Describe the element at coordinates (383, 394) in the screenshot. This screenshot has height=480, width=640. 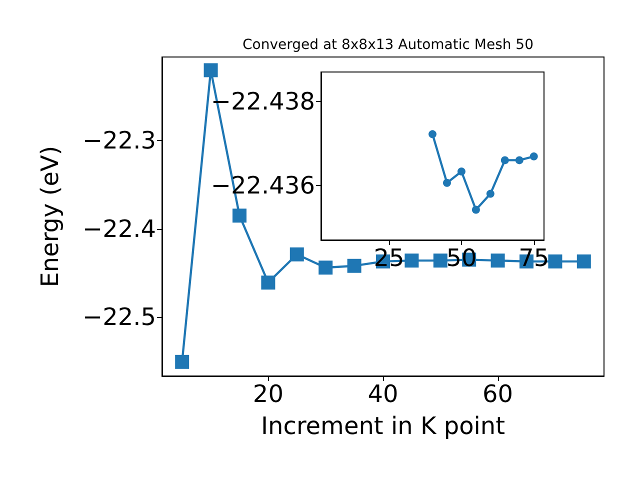
I see `x-tick-label: 40` at that location.